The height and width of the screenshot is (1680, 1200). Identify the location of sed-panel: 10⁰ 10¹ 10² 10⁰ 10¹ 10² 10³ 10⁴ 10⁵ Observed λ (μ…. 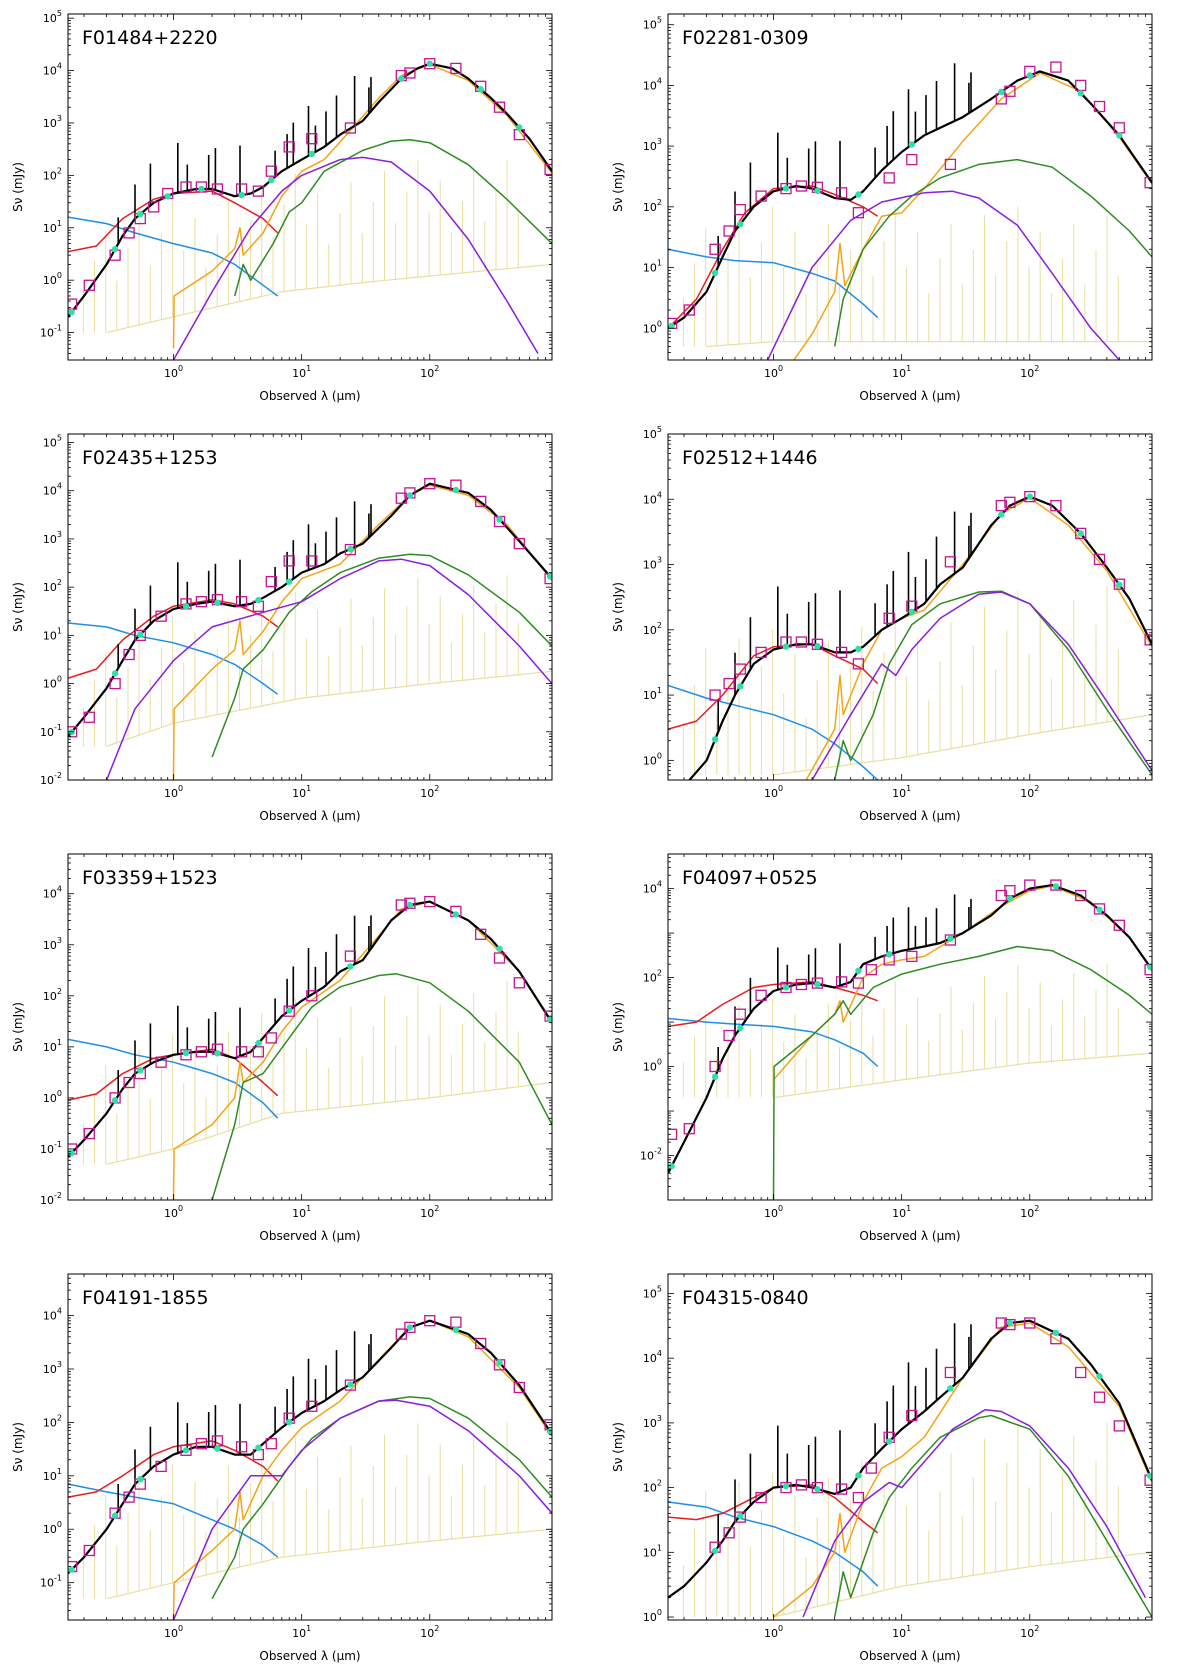
(900, 210).